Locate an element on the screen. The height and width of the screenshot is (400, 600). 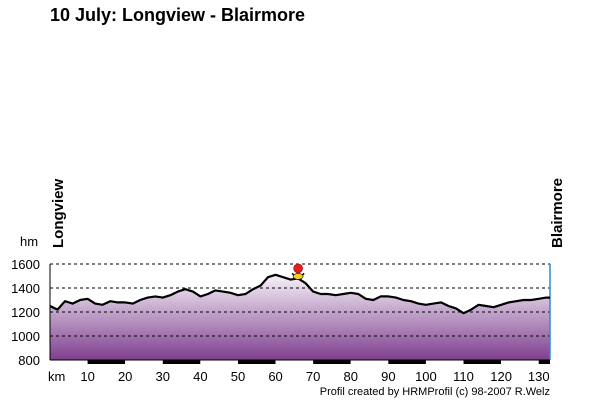
x-tick-label: 110 is located at coordinates (463, 376).